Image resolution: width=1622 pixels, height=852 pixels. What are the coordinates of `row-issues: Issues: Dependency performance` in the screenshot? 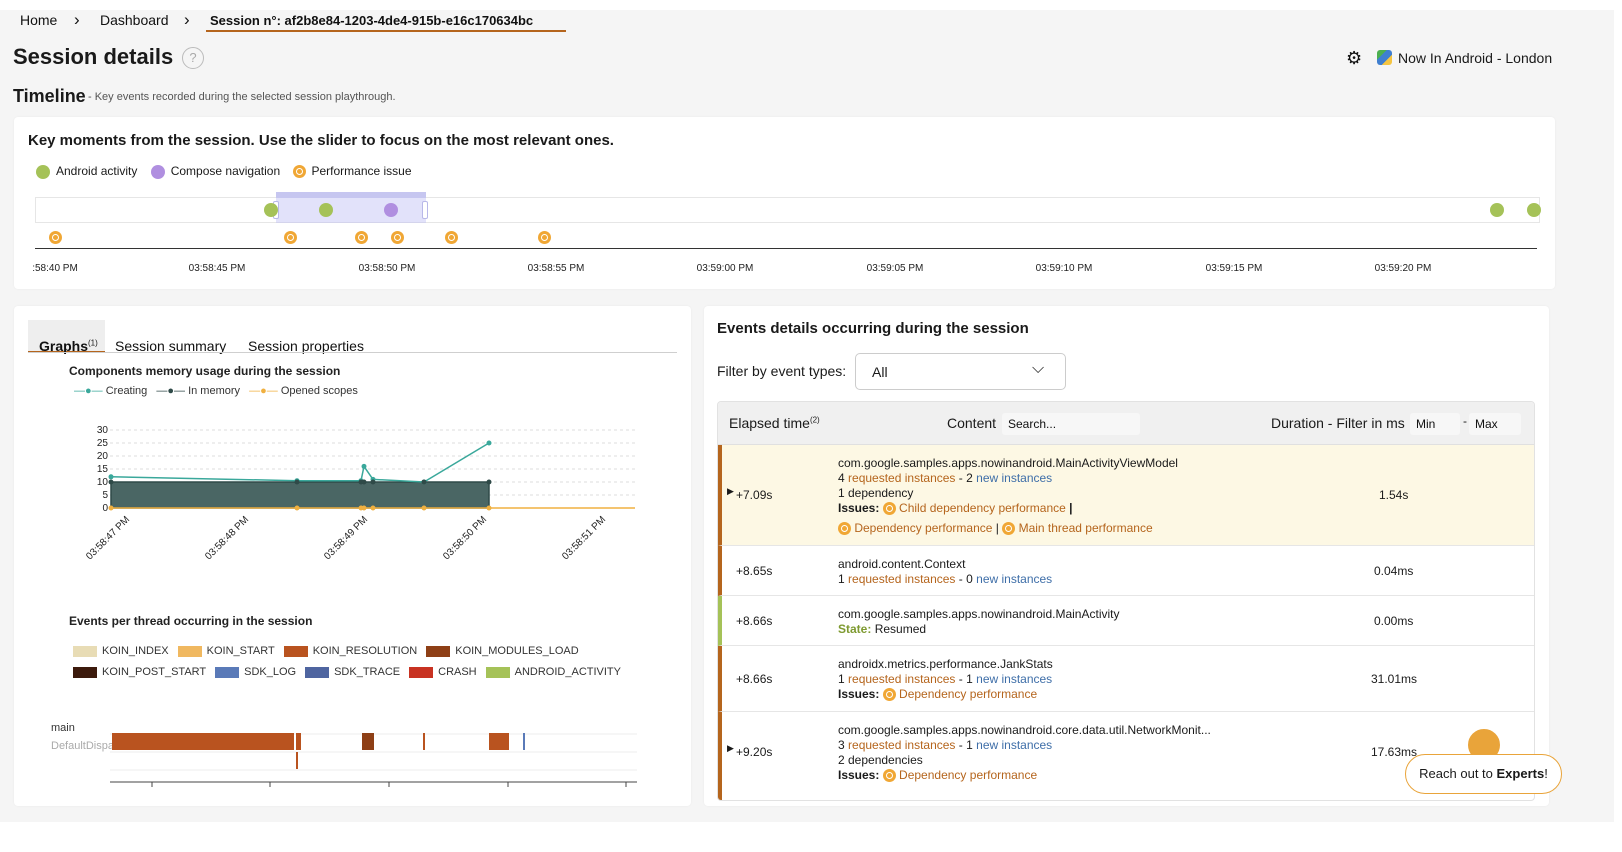 It's located at (1024, 775).